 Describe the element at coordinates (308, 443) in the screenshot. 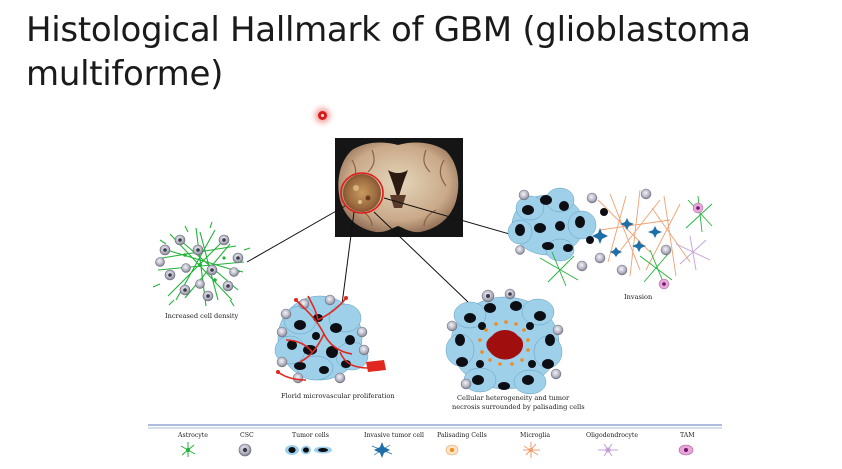

I see `legend-item-tumor-cells: Tumor cells` at that location.